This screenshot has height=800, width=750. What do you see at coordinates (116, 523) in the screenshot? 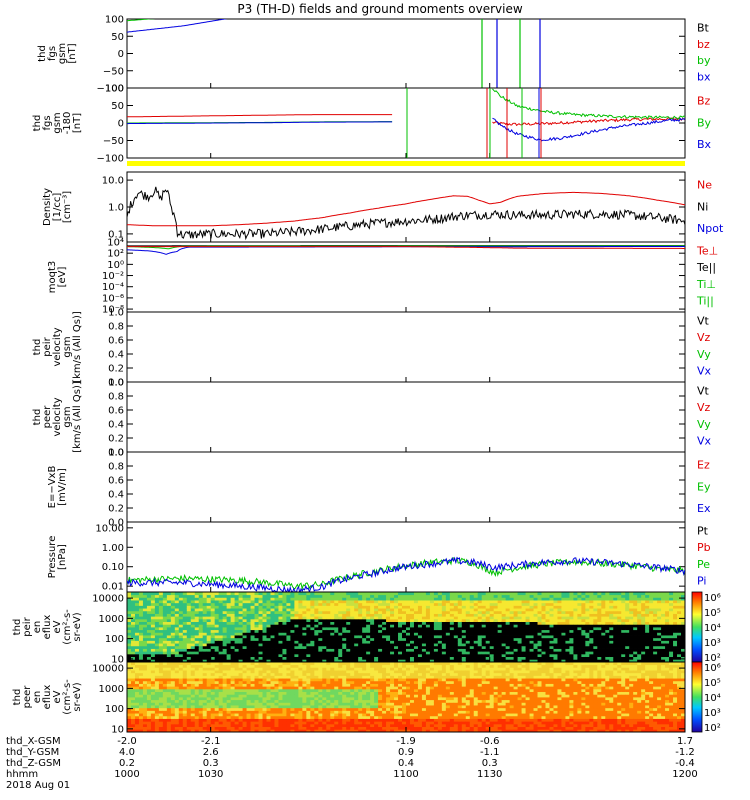
I see `y-tick-label: 0.0` at bounding box center [116, 523].